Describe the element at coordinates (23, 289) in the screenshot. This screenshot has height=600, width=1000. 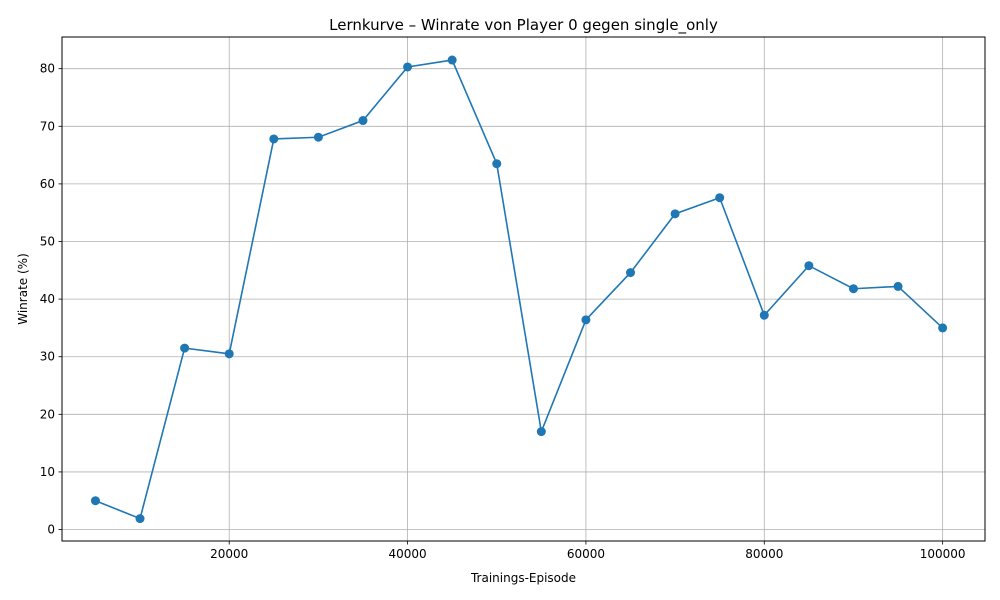
I see `y-axis-label: Winrate (%)` at that location.